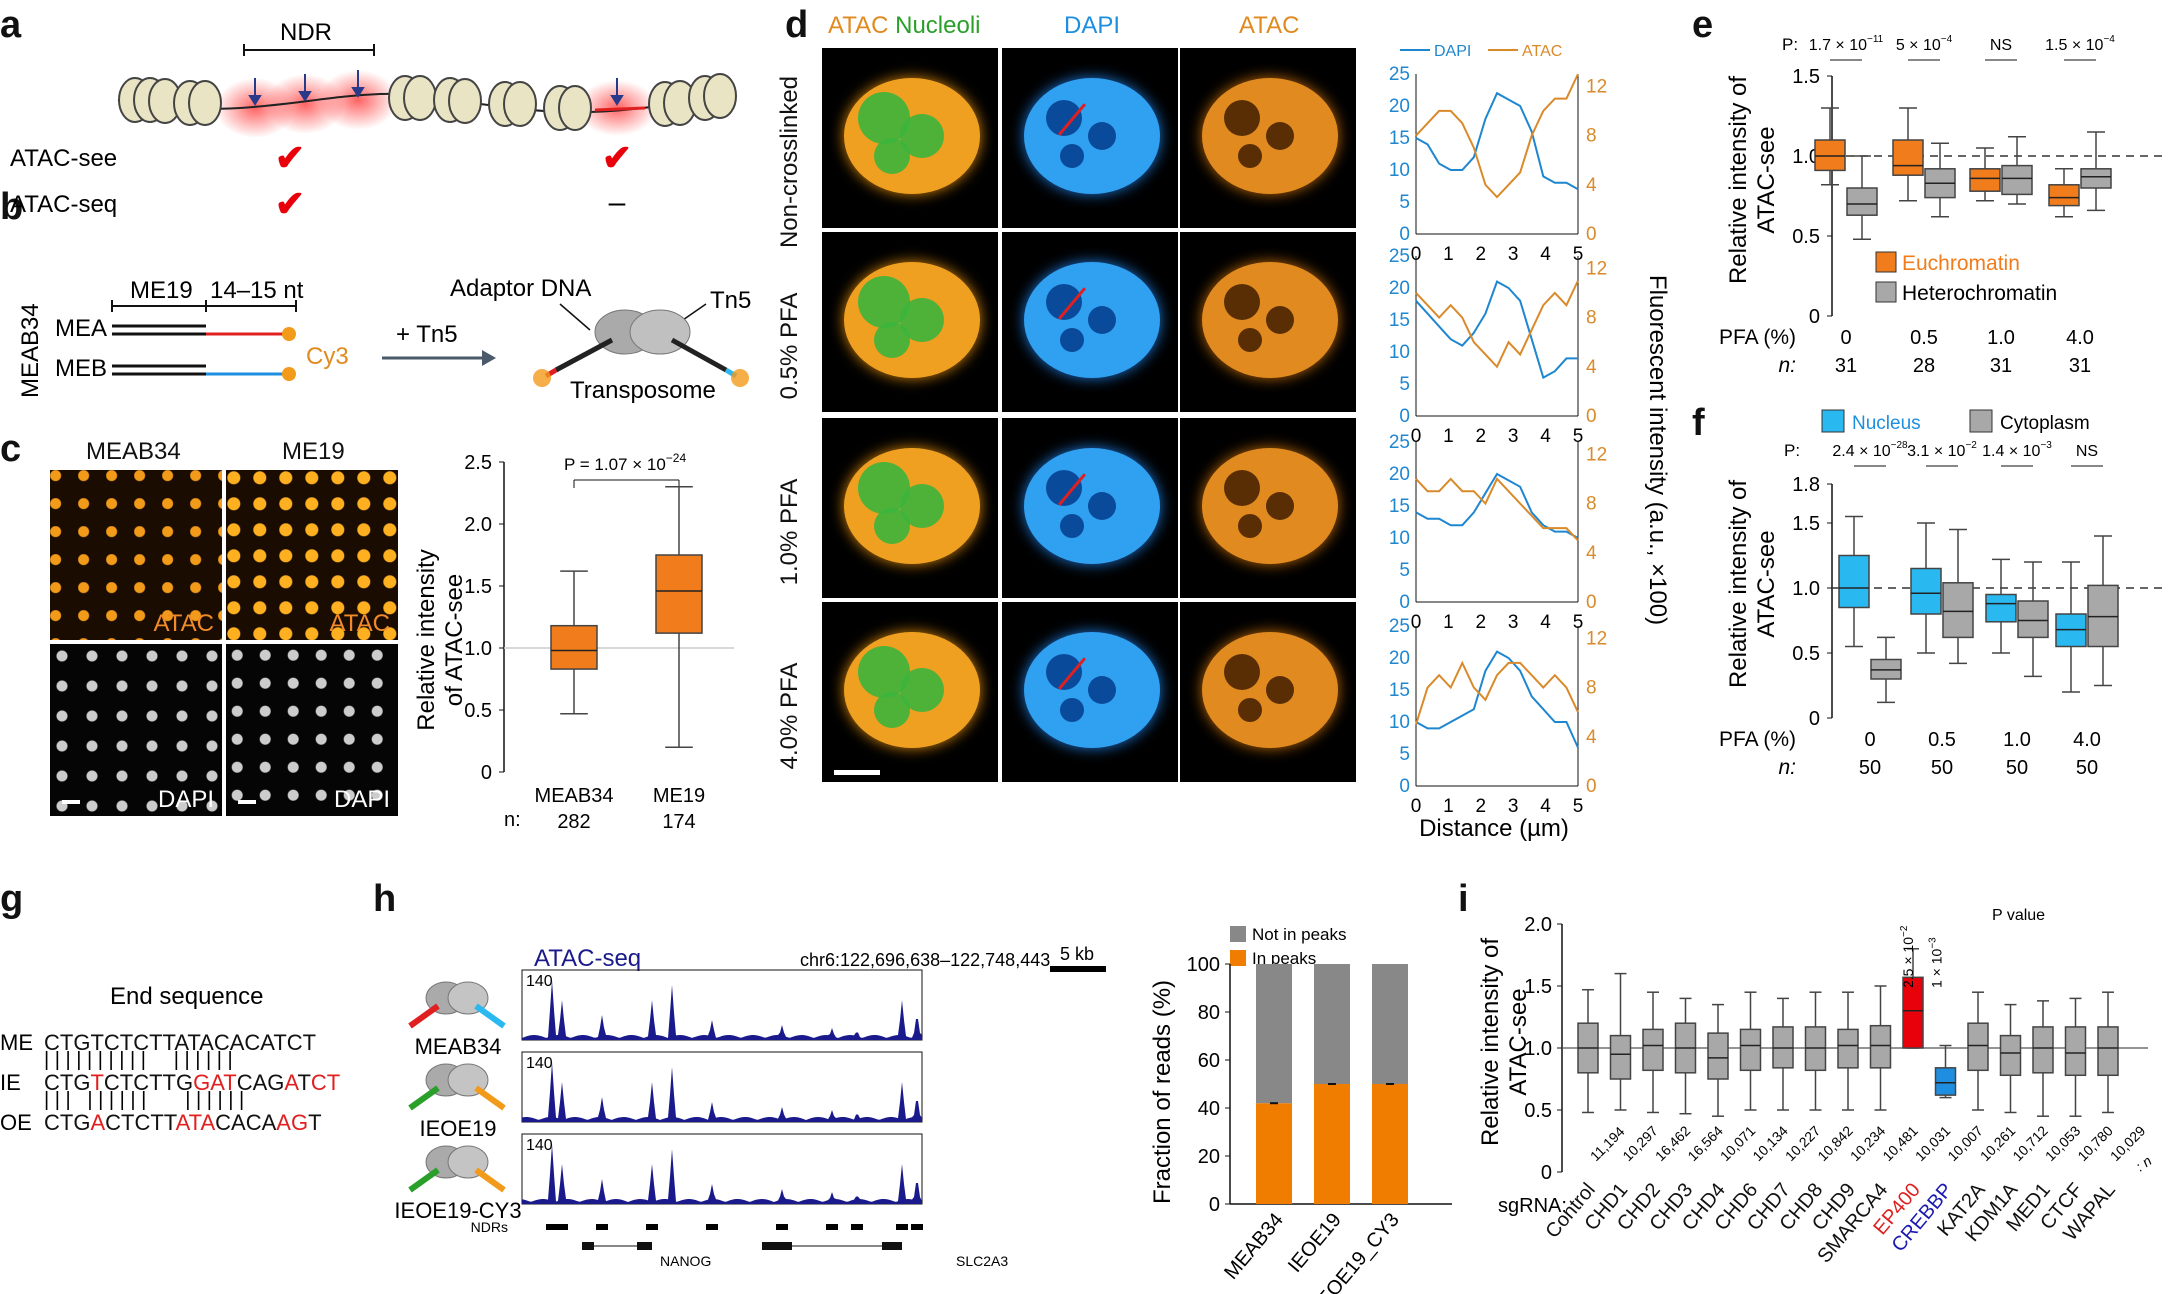  I want to click on h-bar-category: IEOE19, so click(1315, 1243).